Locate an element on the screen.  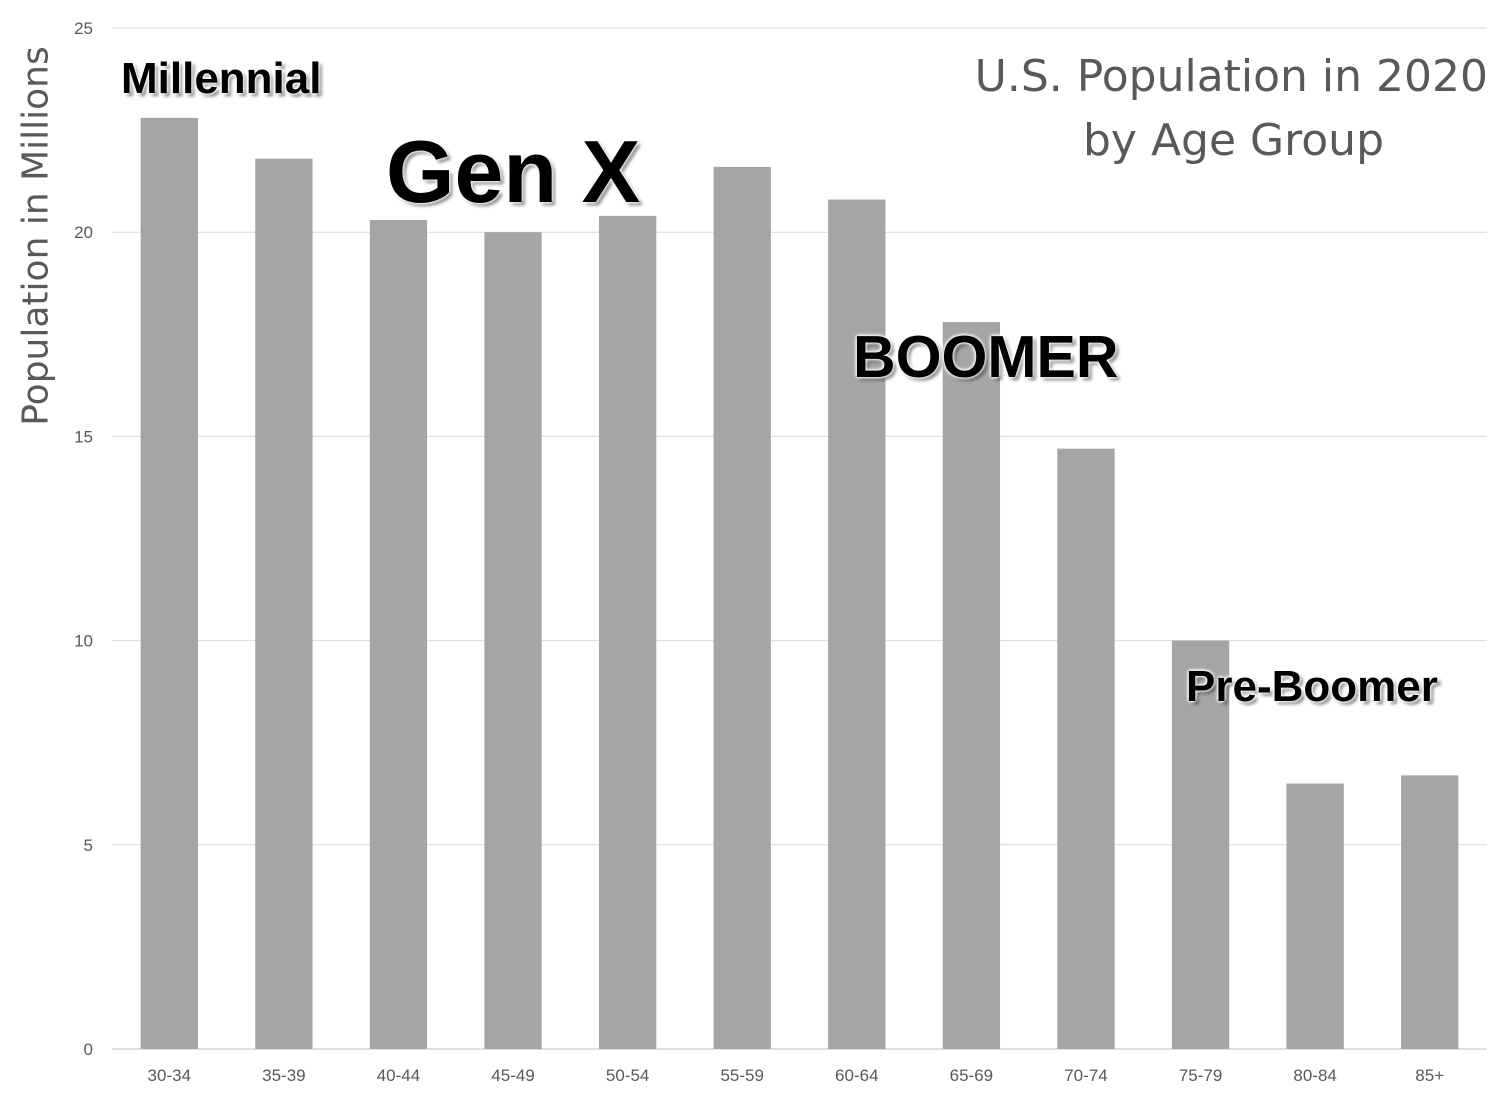
y-tick-label: 20 is located at coordinates (83, 232).